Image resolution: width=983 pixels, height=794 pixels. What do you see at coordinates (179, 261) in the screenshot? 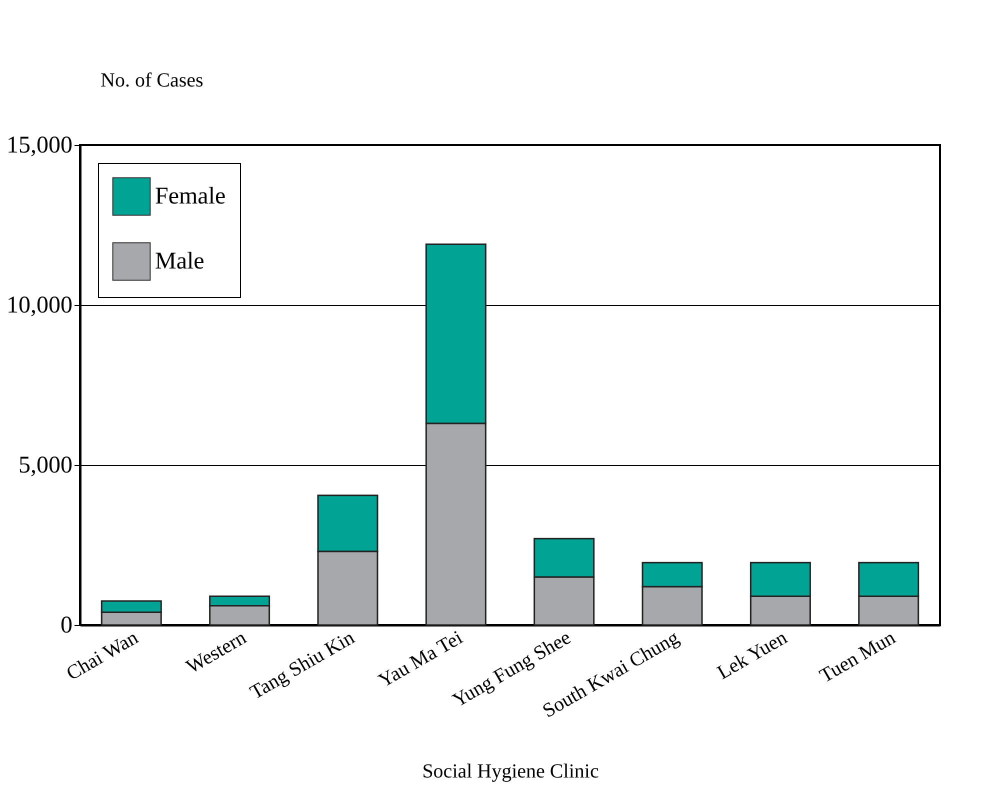
I see `legend-label: Male` at bounding box center [179, 261].